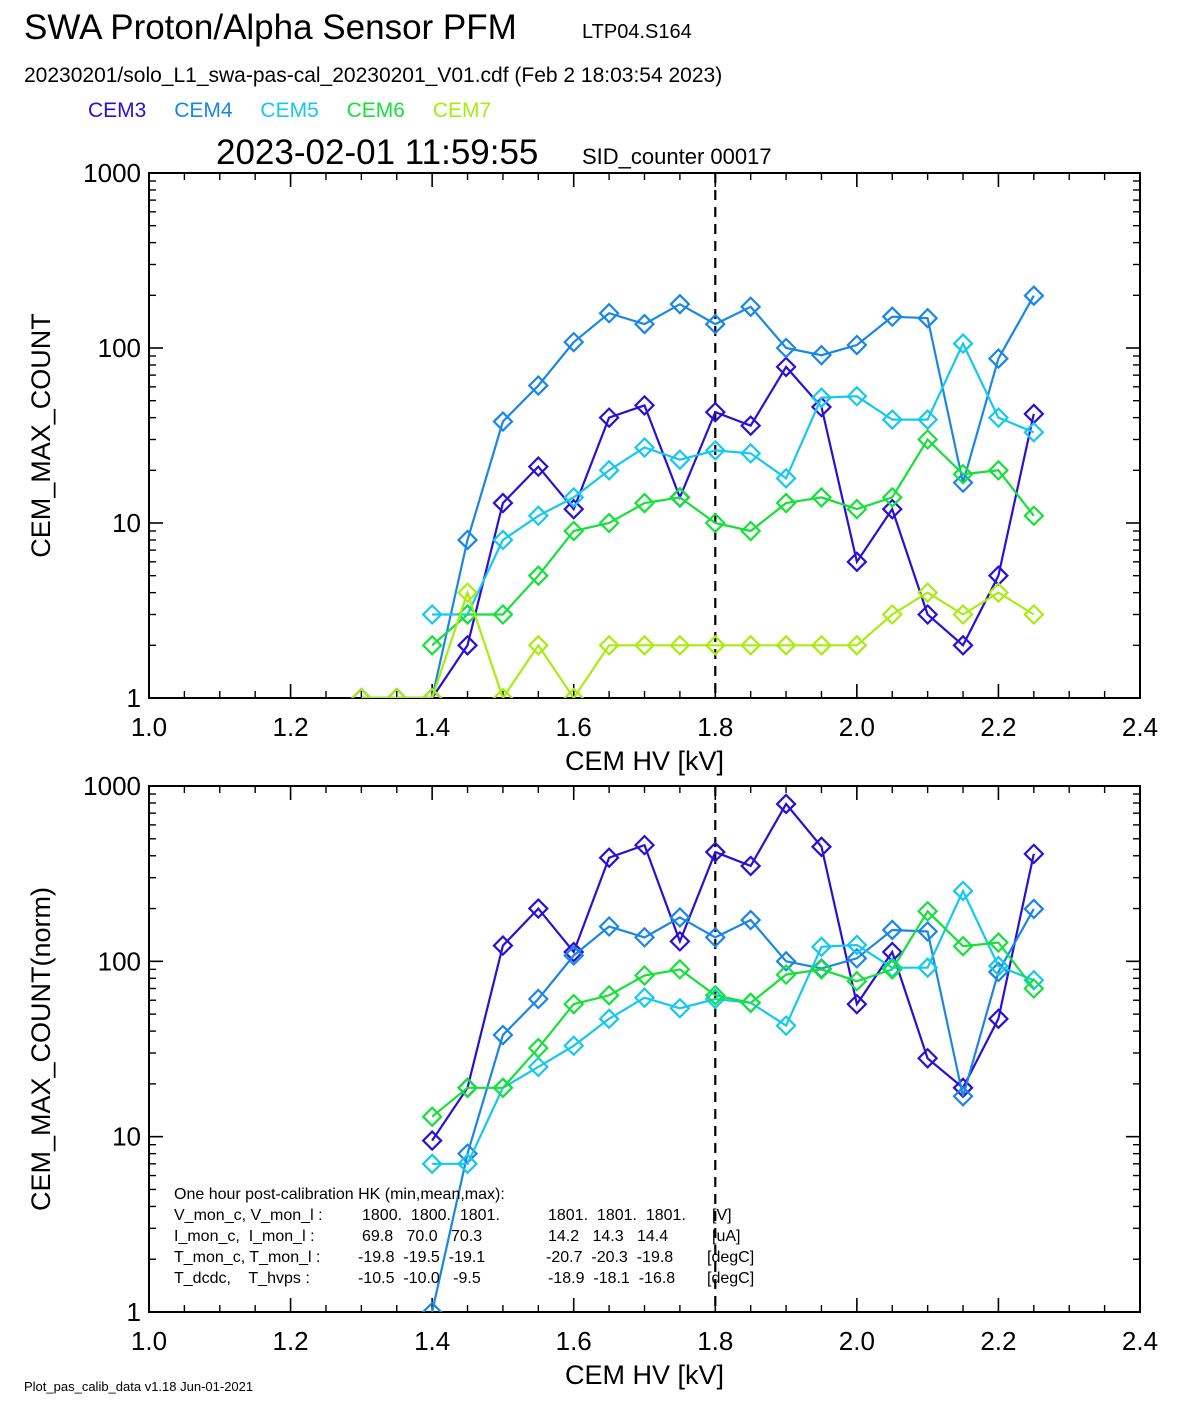 This screenshot has width=1201, height=1411. What do you see at coordinates (998, 1341) in the screenshot?
I see `x-tick-label: 2.2` at bounding box center [998, 1341].